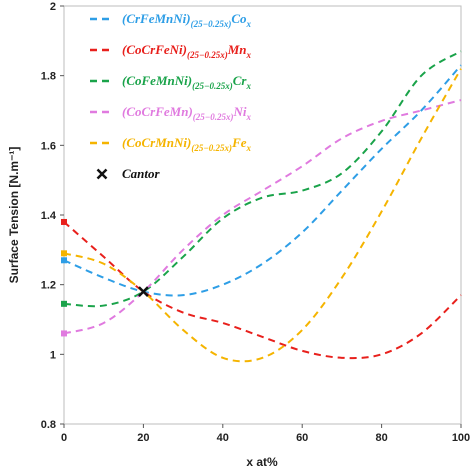 The width and height of the screenshot is (474, 470). I want to click on y-tick-label: 1.2, so click(48, 286).